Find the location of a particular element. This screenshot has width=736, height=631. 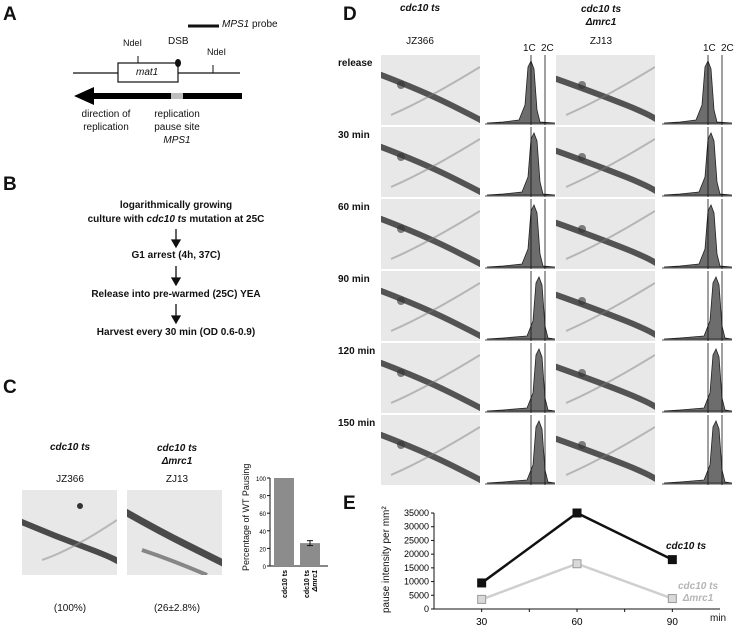

replication-arrow-shaft is located at coordinates (167, 96).